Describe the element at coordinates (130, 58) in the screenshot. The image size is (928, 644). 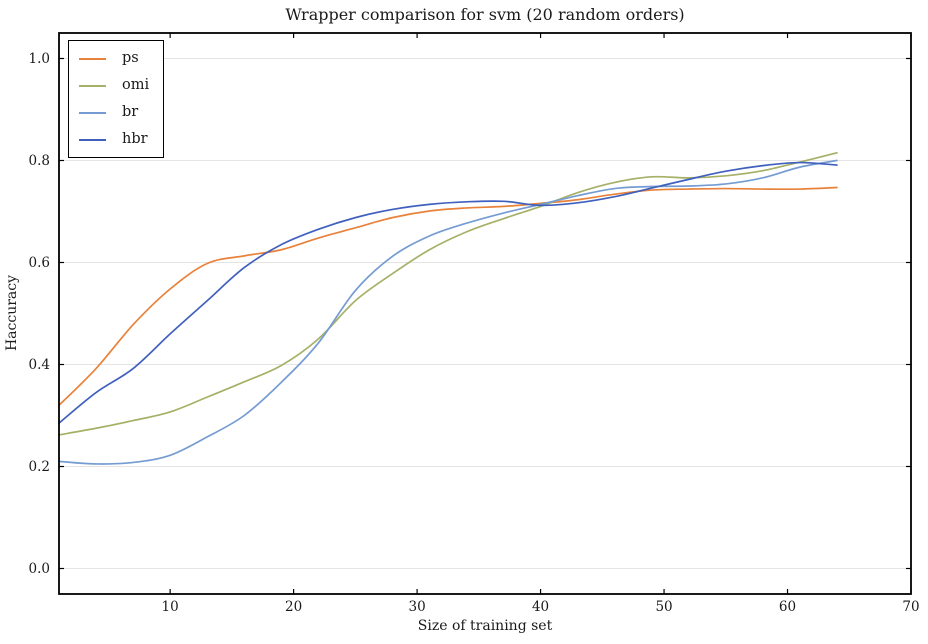
I see `legend-label-ps: ps` at that location.